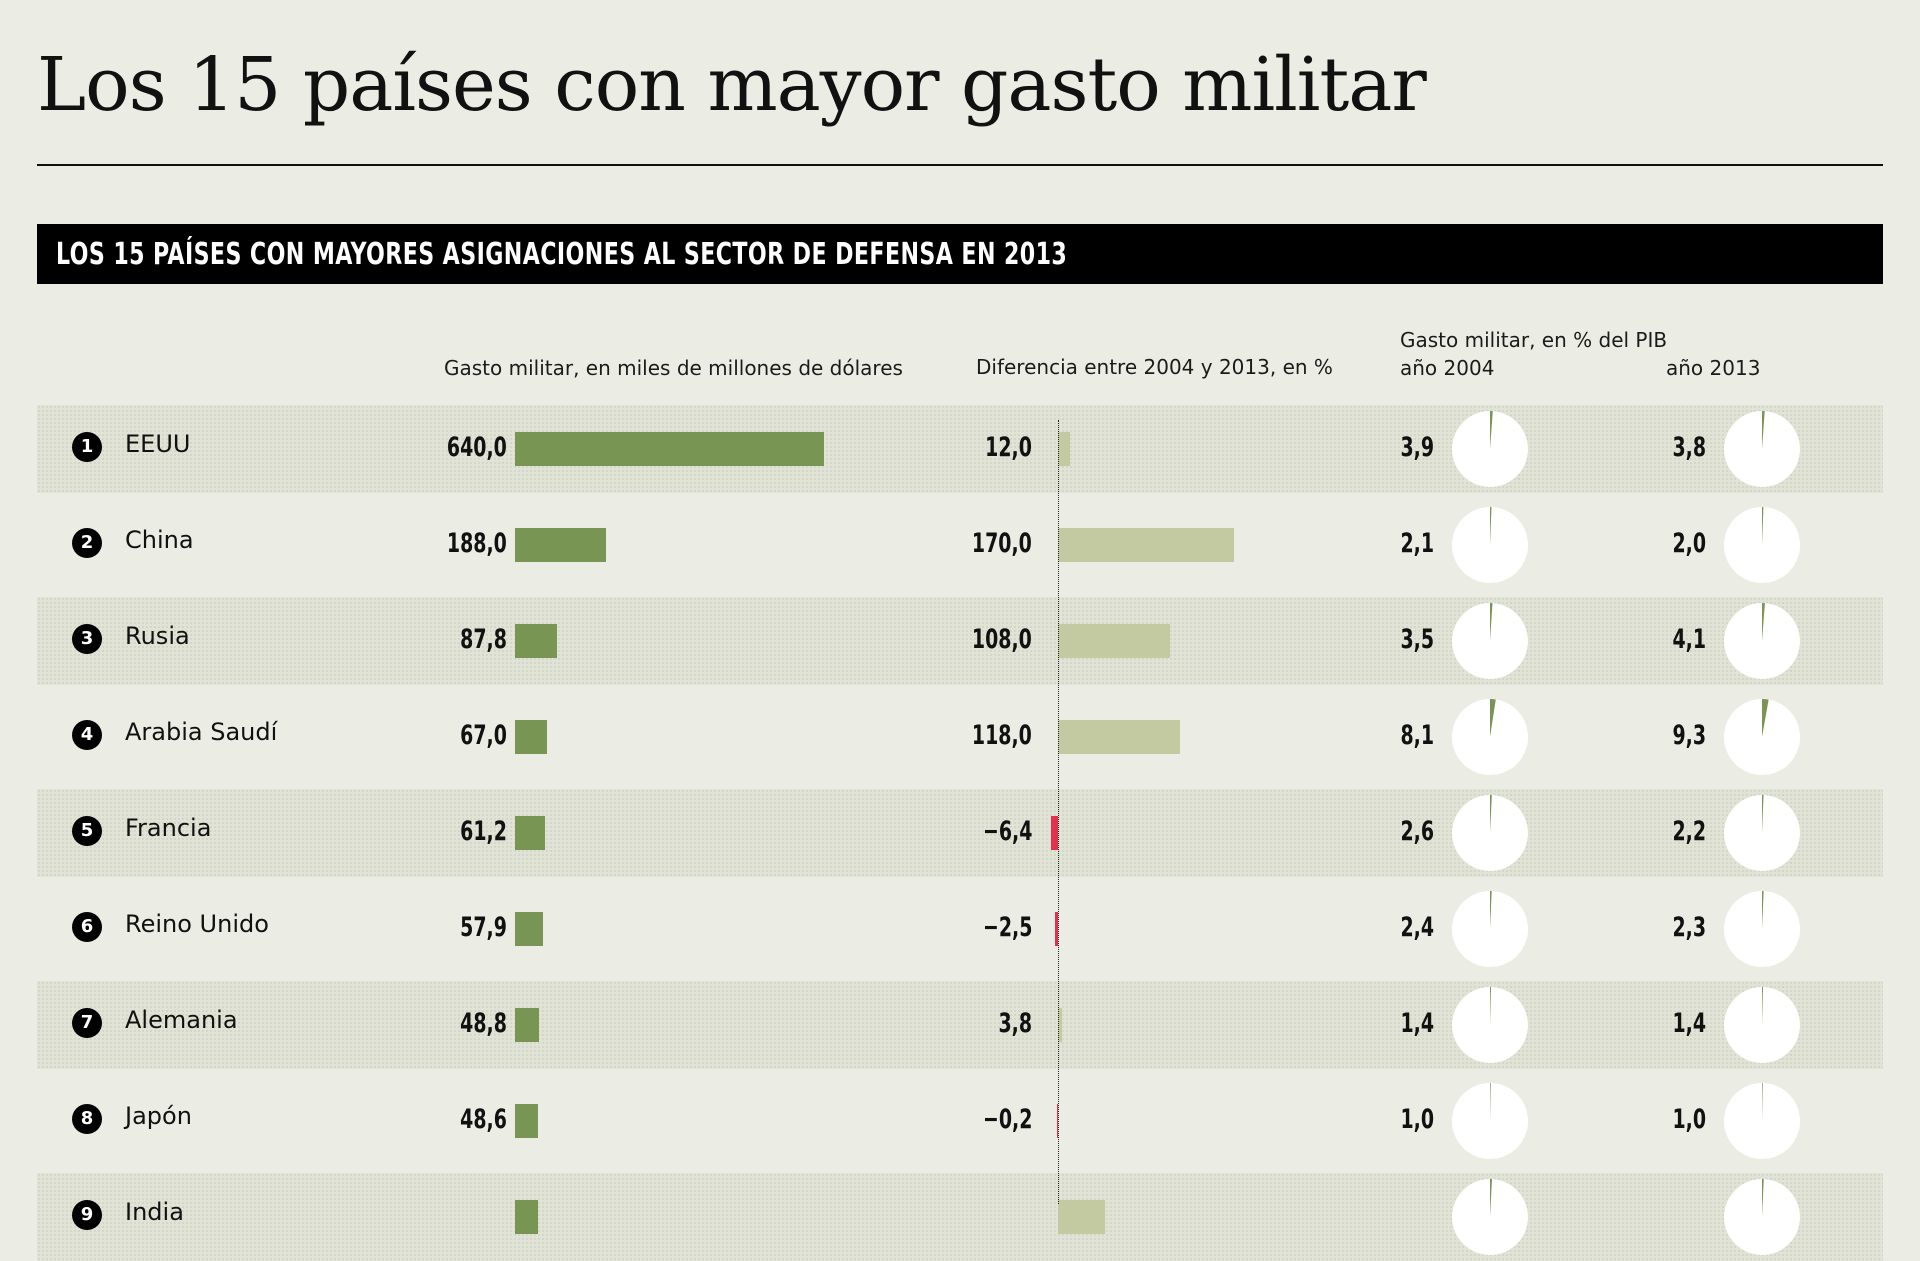  What do you see at coordinates (732, 85) in the screenshot?
I see `page-title: Los 15 países con mayor gasto militar` at bounding box center [732, 85].